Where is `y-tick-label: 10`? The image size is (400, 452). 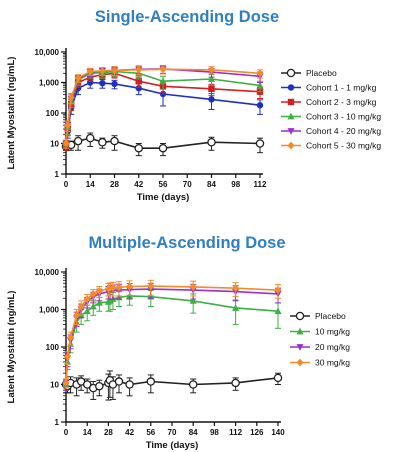
y-tick-label: 10 is located at coordinates (54, 385).